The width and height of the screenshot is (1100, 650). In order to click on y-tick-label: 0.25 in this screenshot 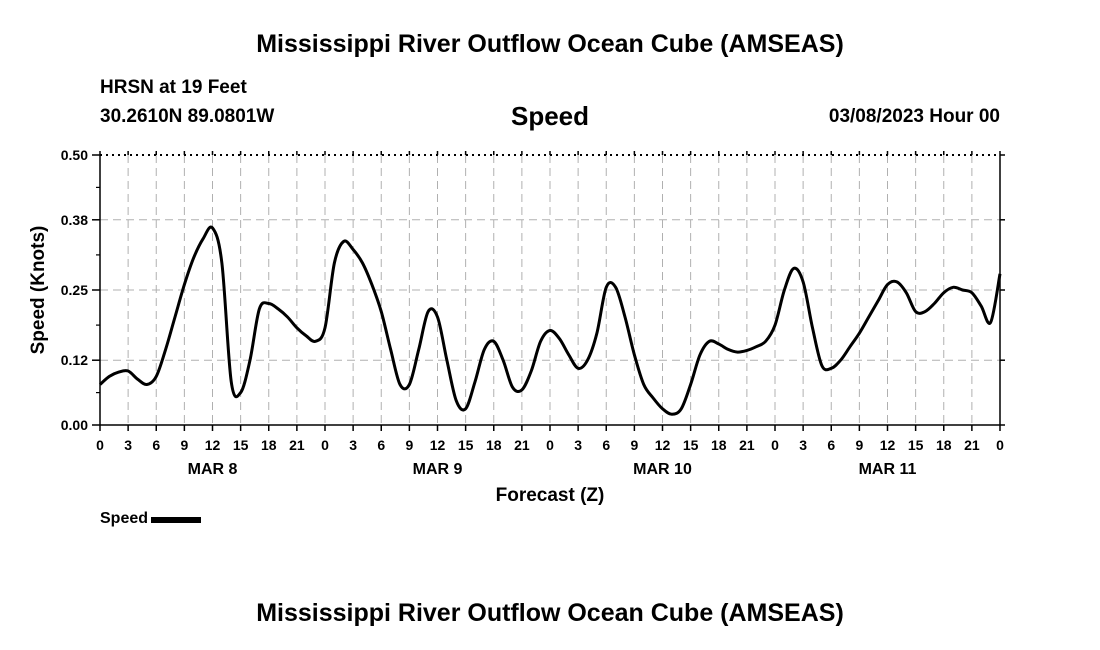, I will do `click(74, 290)`.